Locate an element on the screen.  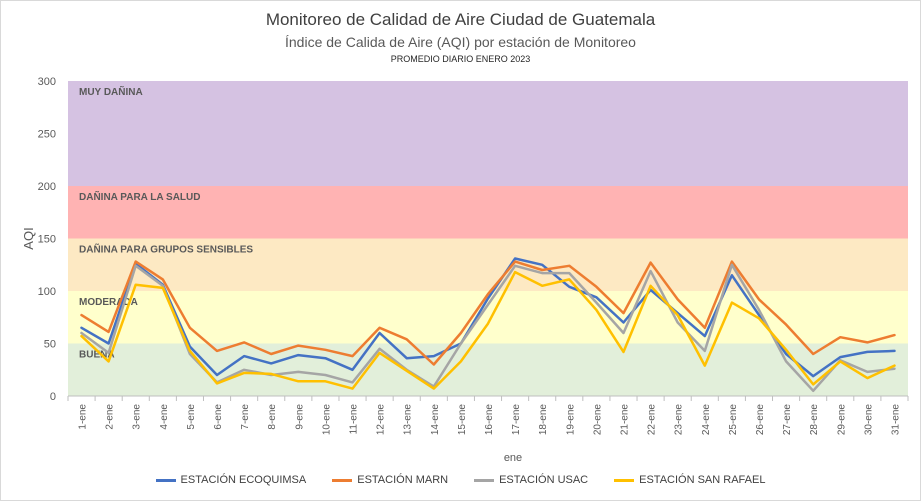
x-tick-label: 18-ene is located at coordinates (543, 420).